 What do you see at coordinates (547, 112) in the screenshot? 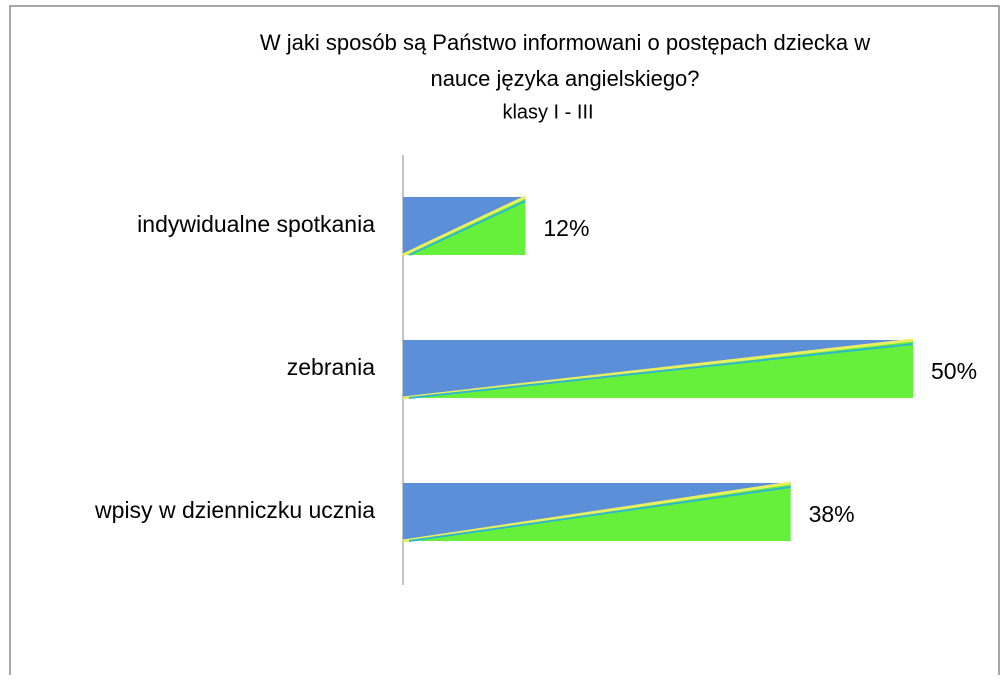
I see `chart-subtitle: klasy I - III` at bounding box center [547, 112].